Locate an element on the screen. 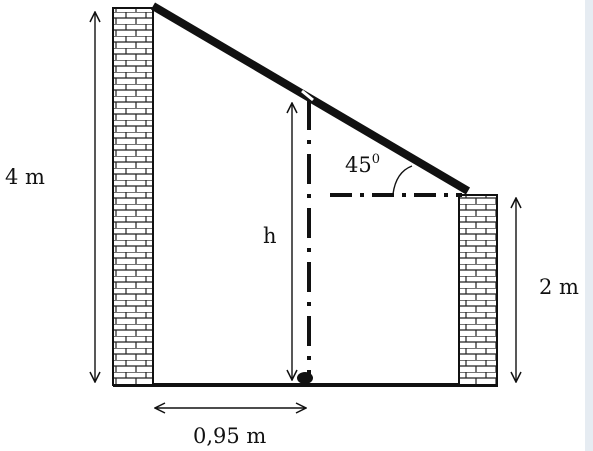  left-brick-wall is located at coordinates (133, 196).